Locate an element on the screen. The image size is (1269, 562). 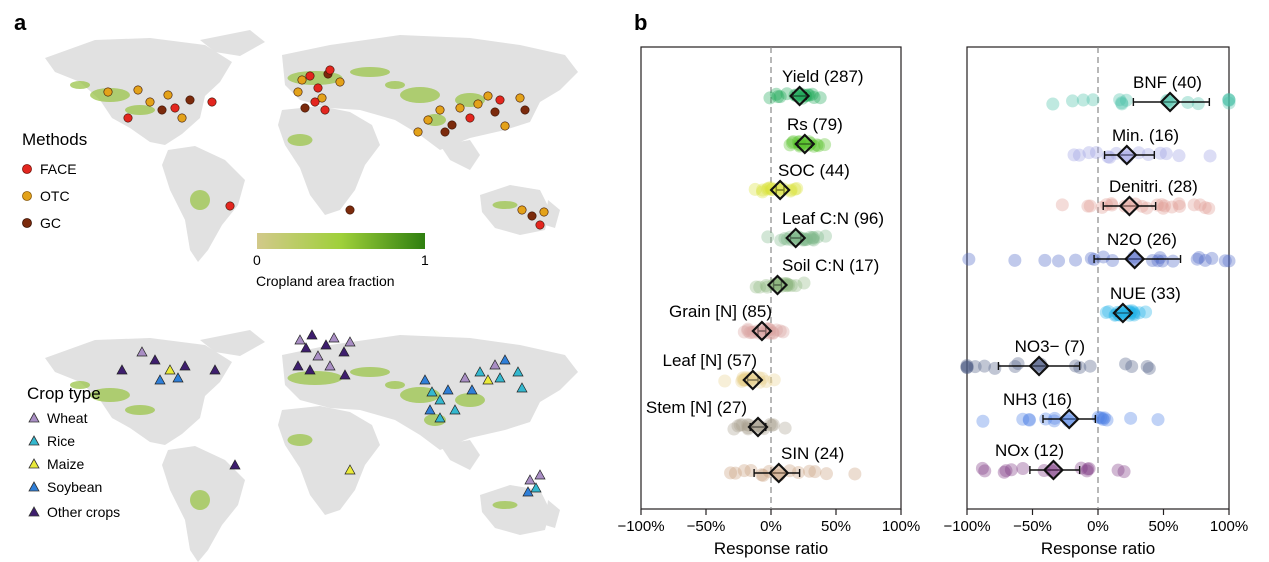
crop-legend-label: Rice is located at coordinates (61, 441).